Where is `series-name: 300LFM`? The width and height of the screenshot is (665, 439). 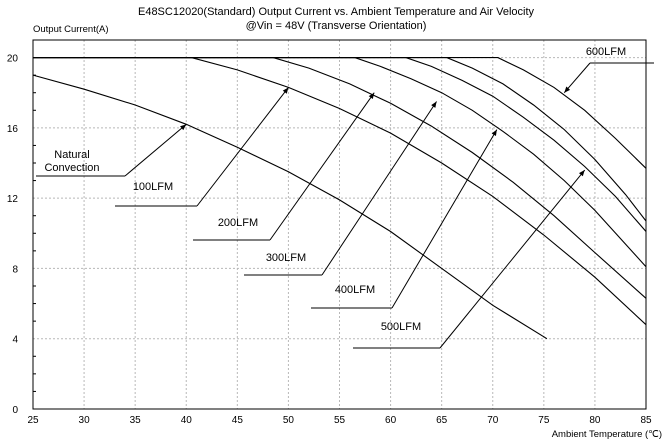 series-name: 300LFM is located at coordinates (286, 258).